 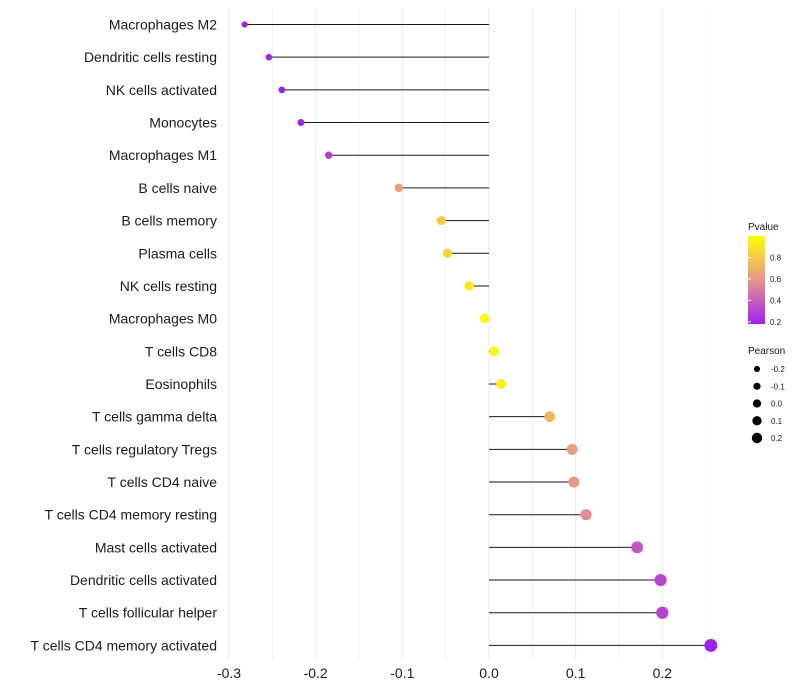 What do you see at coordinates (229, 673) in the screenshot?
I see `x-tick-label: -0.3` at bounding box center [229, 673].